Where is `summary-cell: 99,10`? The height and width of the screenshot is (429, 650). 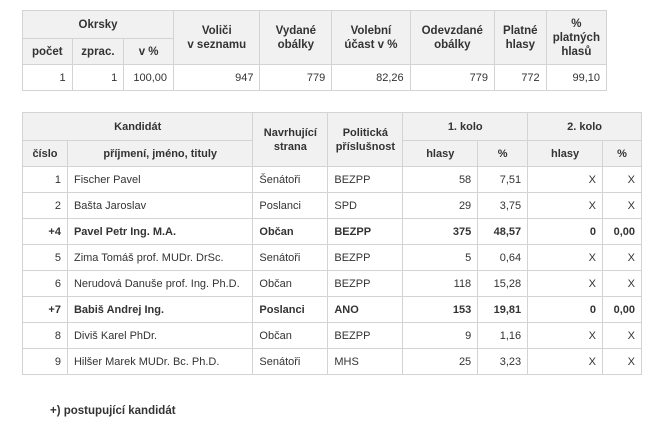 summary-cell: 99,10 is located at coordinates (576, 77).